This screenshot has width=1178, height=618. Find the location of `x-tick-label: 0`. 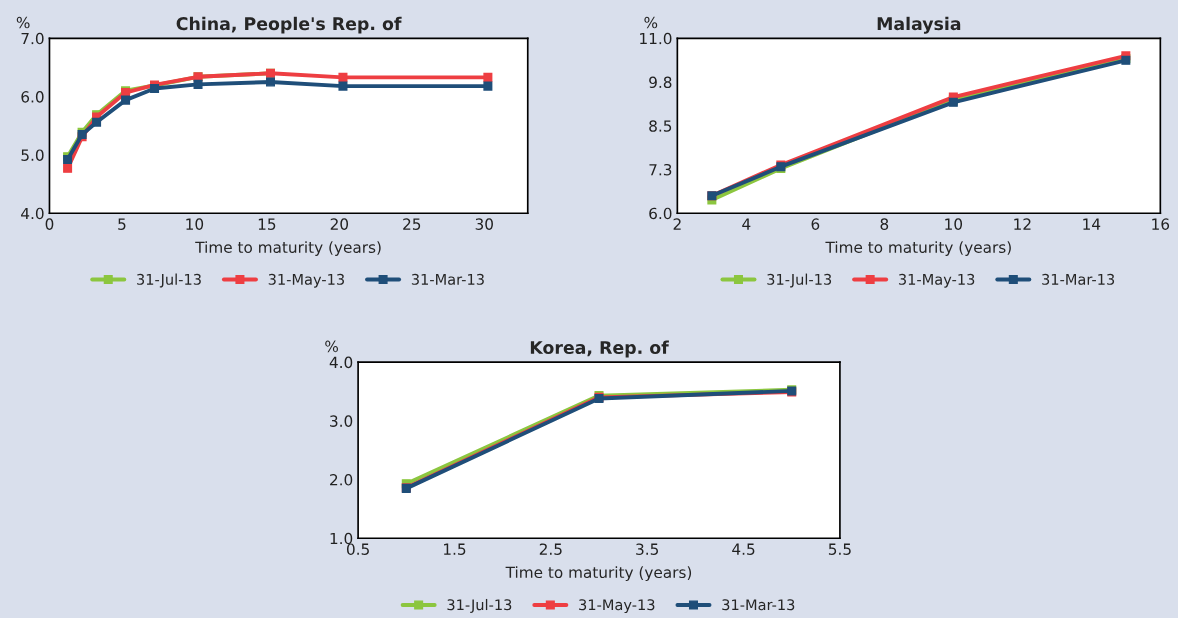

x-tick-label: 0 is located at coordinates (49, 224).